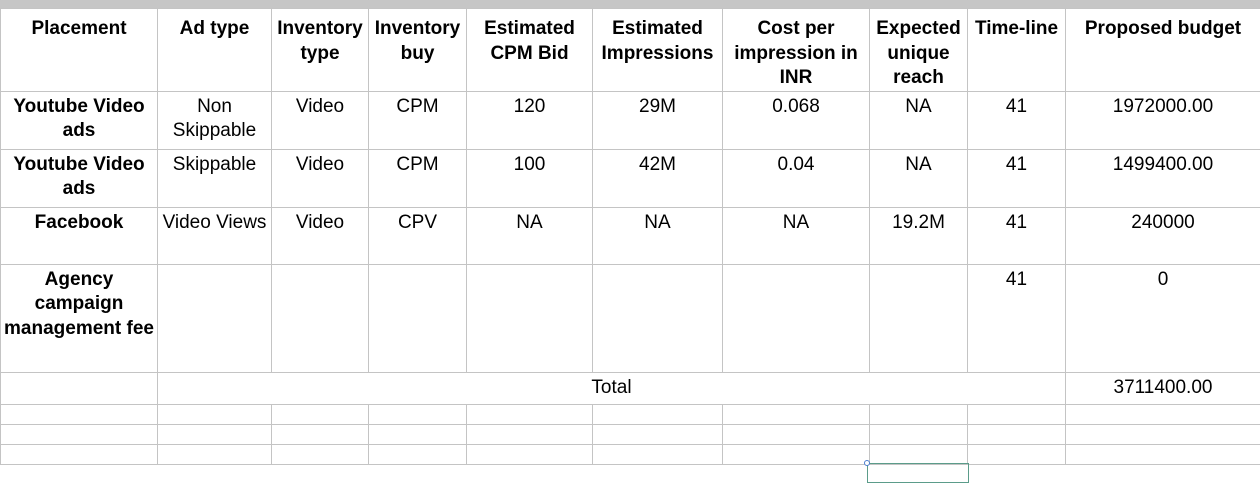  Describe the element at coordinates (418, 318) in the screenshot. I see `cell-inventory-buy` at that location.